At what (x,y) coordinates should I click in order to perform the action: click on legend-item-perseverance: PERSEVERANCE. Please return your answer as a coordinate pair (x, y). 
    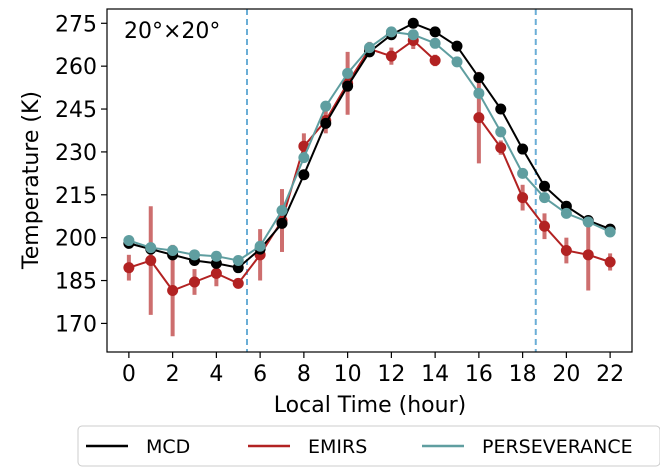
    Looking at the image, I should click on (527, 447).